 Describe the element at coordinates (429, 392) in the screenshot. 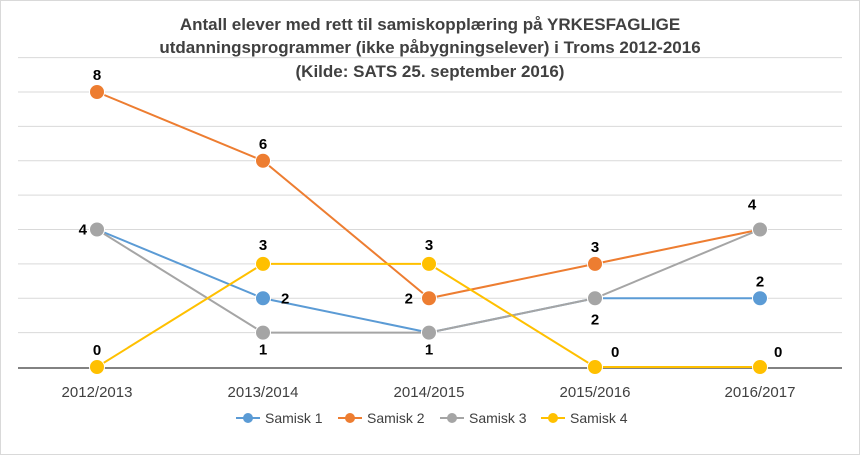

I see `x-tick-label: 2014/2015` at that location.